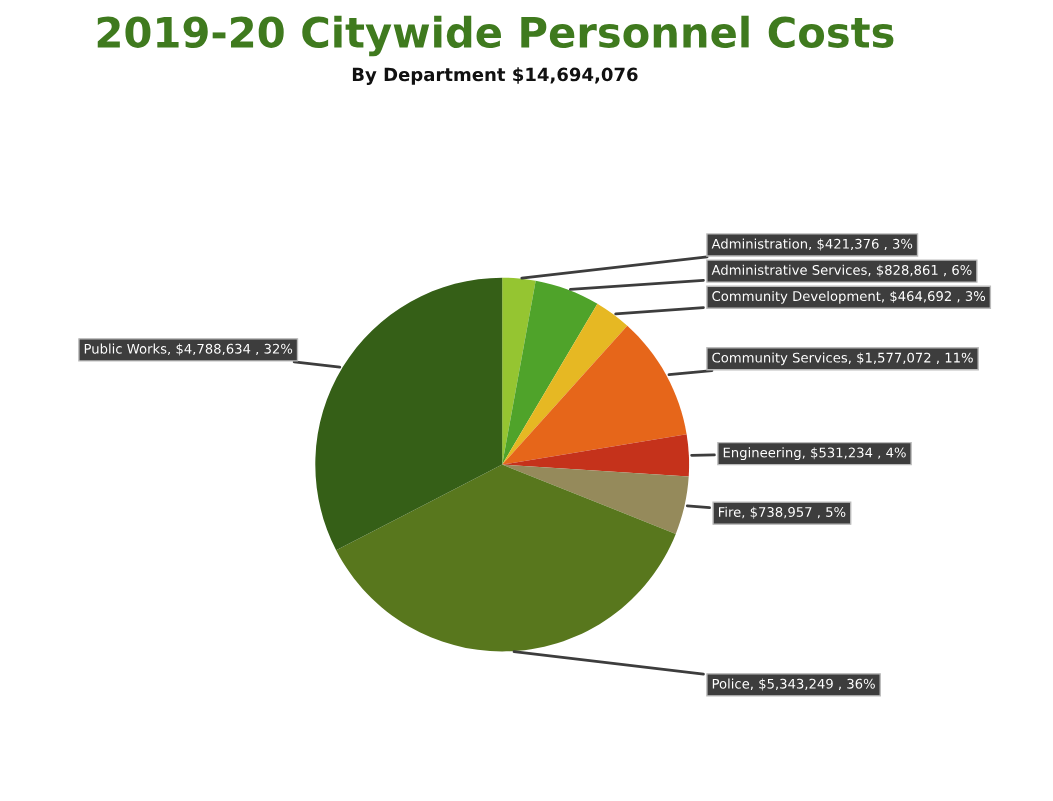 This screenshot has height=801, width=1053. What do you see at coordinates (812, 244) in the screenshot?
I see `slice-label: Administration, $421,376 , 3%` at bounding box center [812, 244].